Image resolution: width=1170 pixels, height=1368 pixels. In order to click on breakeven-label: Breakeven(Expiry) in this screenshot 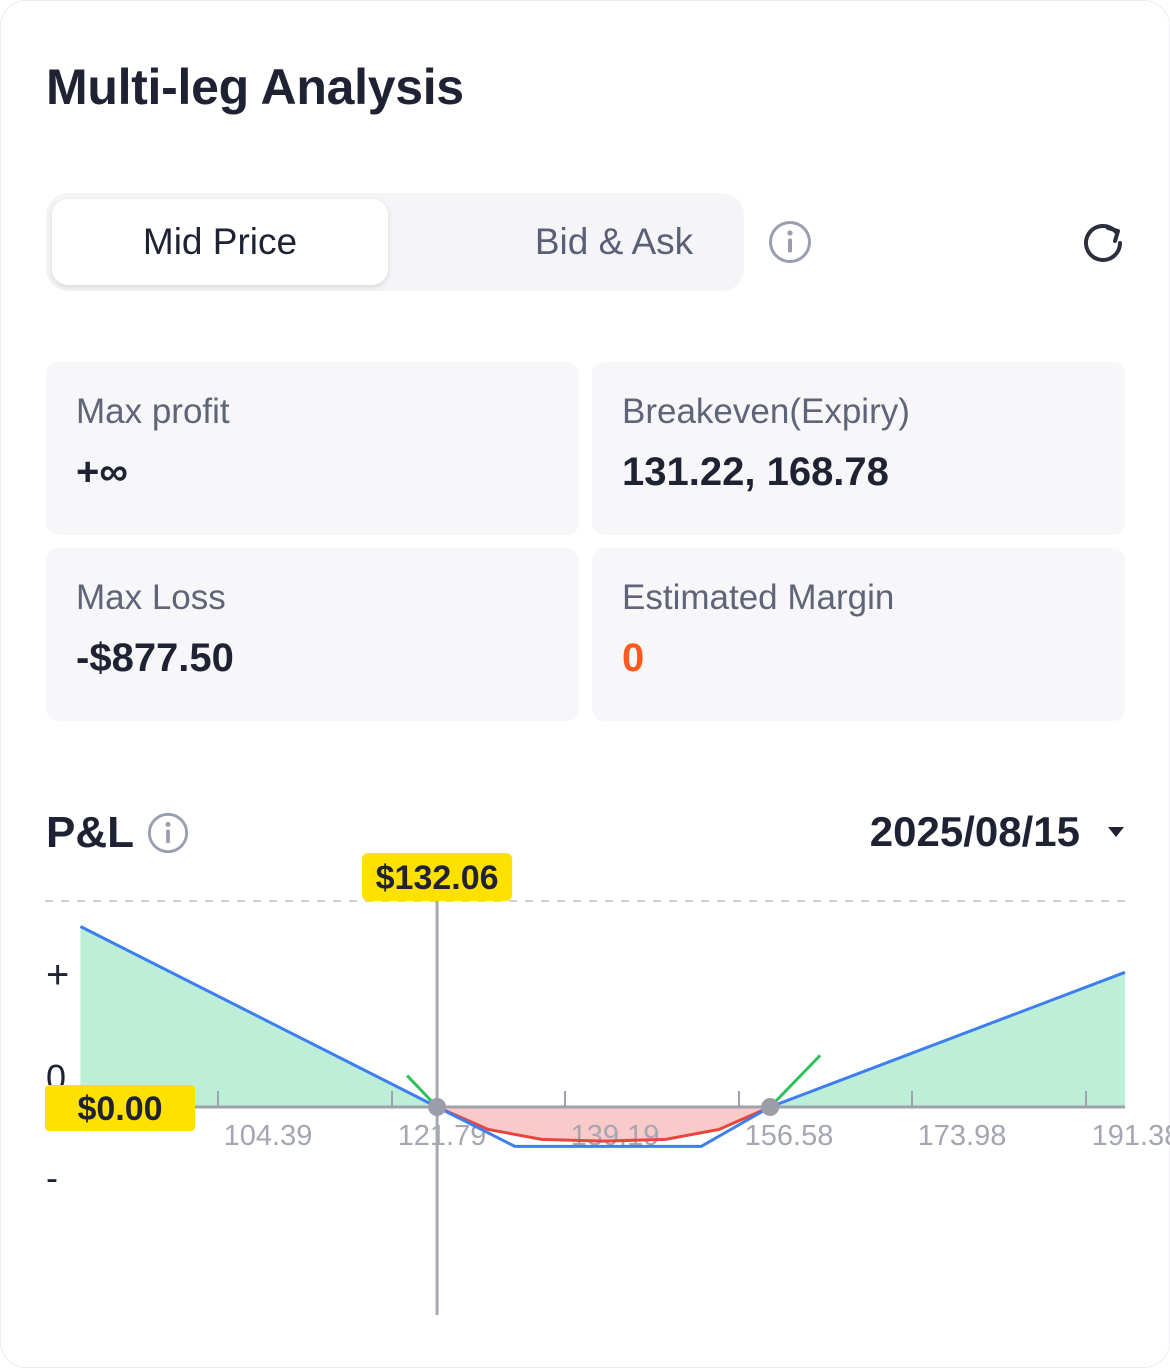, I will do `click(766, 411)`.